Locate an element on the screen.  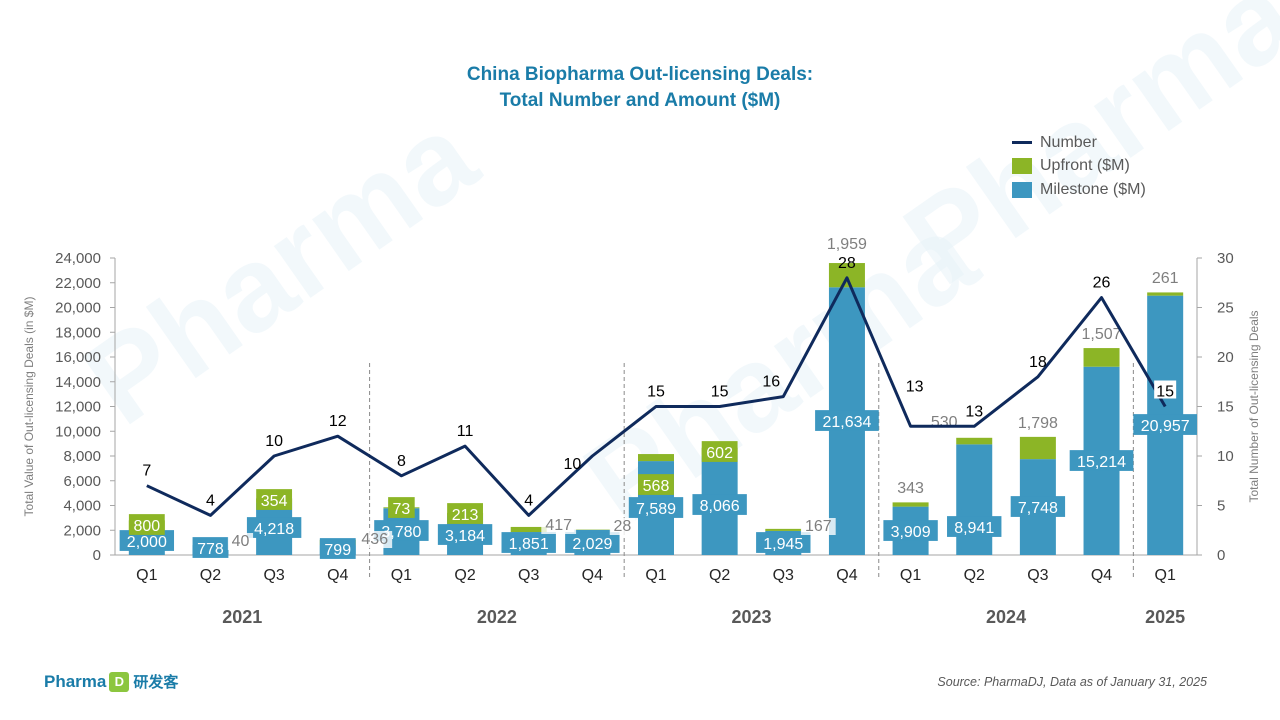
y-tick-label: 22,000 is located at coordinates (78, 283).